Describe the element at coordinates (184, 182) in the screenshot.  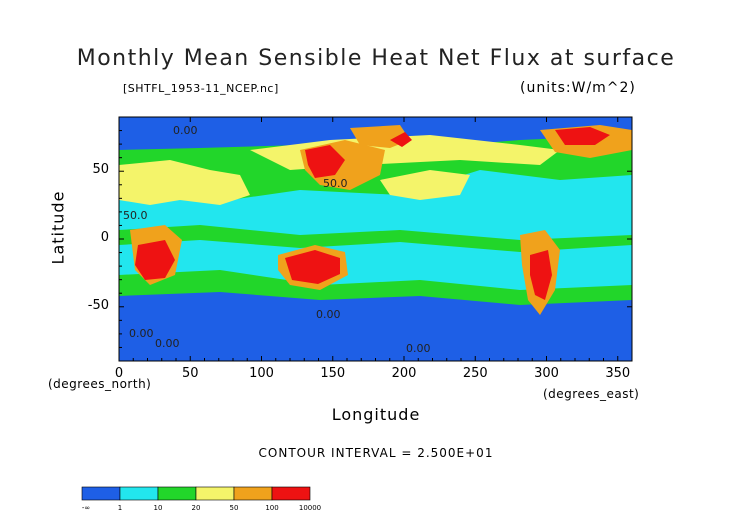
I see `europe-yellow-zone` at that location.